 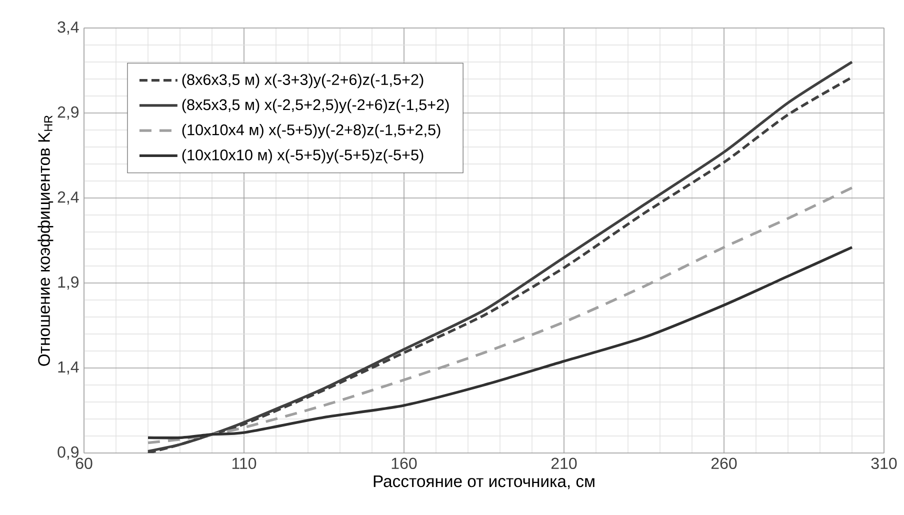 I want to click on x-tick-label: 210, so click(x=564, y=464).